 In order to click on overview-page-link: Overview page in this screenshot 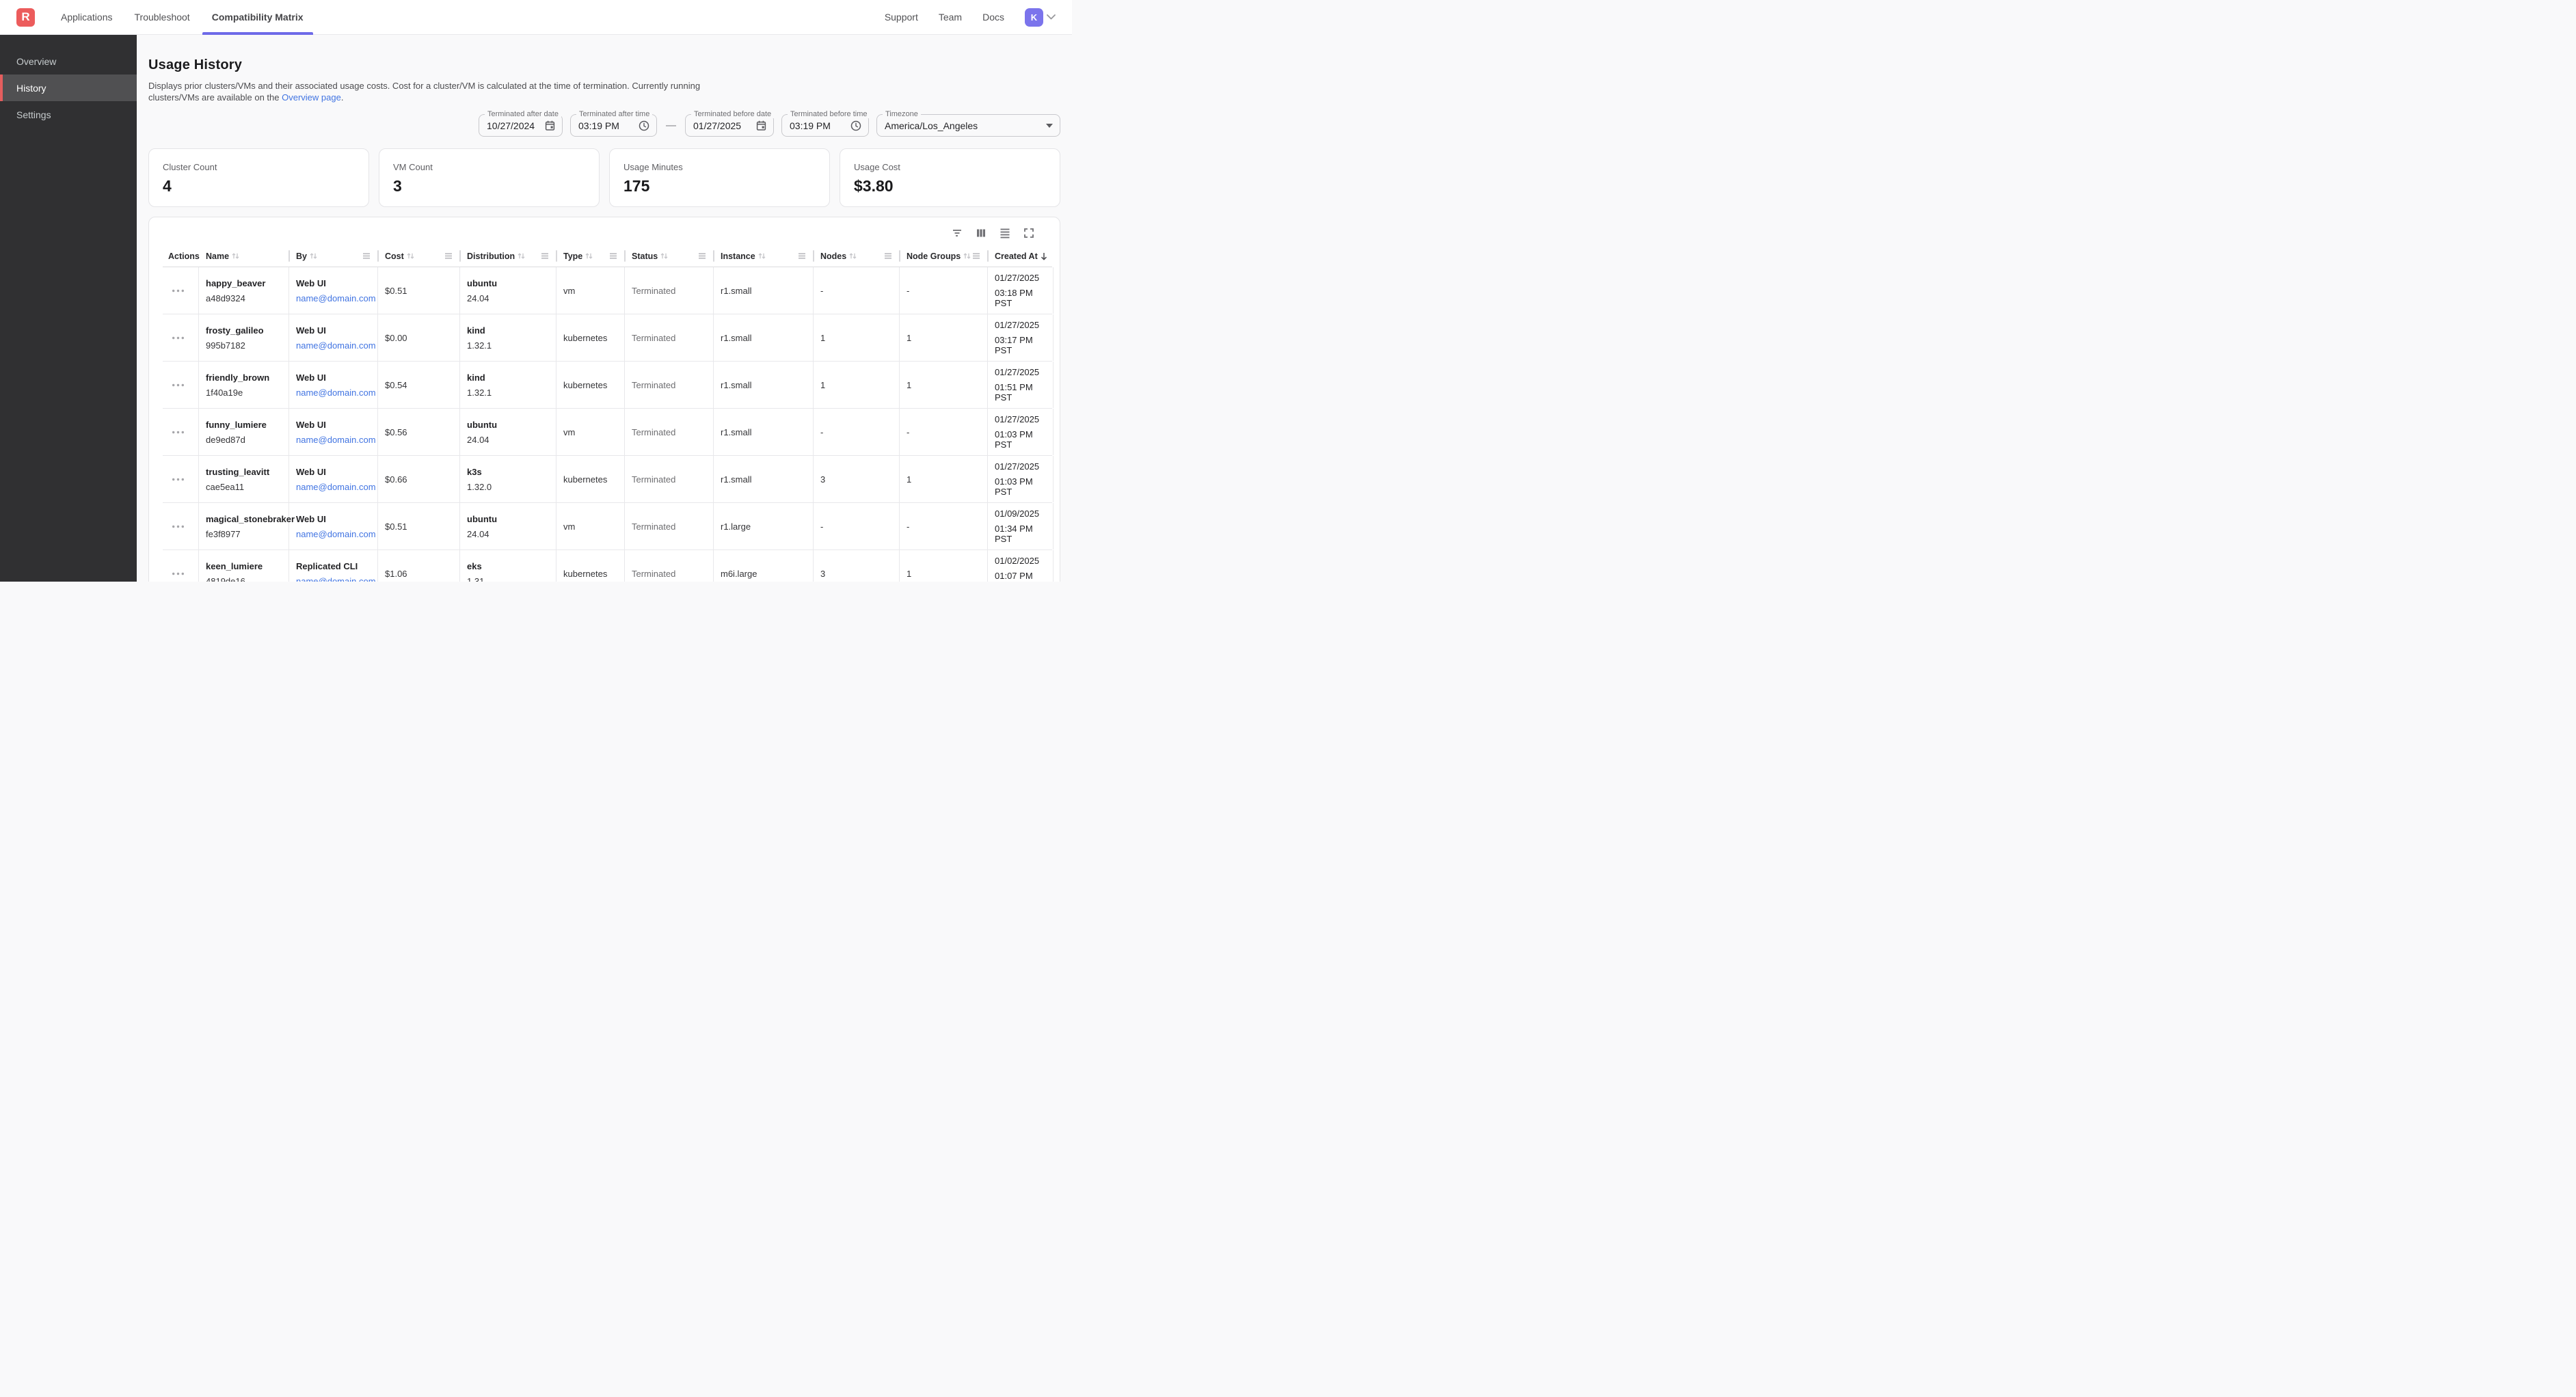, I will do `click(311, 97)`.